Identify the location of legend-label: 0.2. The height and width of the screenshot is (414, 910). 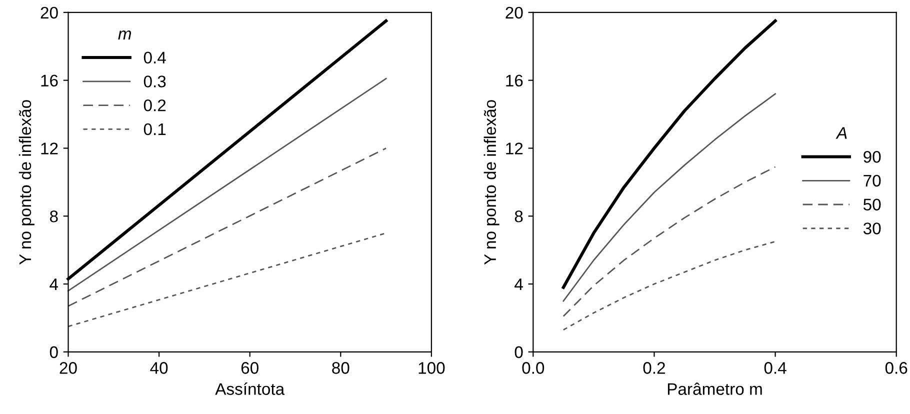
(155, 105).